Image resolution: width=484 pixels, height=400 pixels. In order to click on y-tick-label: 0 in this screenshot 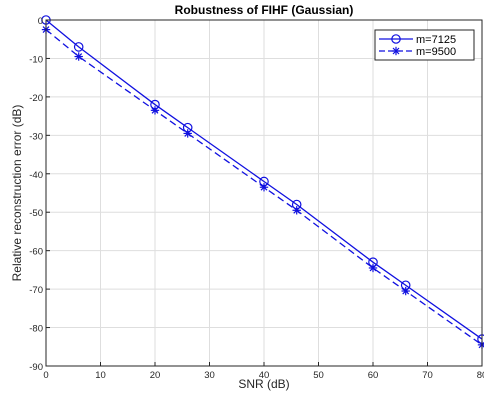, I will do `click(40, 21)`.